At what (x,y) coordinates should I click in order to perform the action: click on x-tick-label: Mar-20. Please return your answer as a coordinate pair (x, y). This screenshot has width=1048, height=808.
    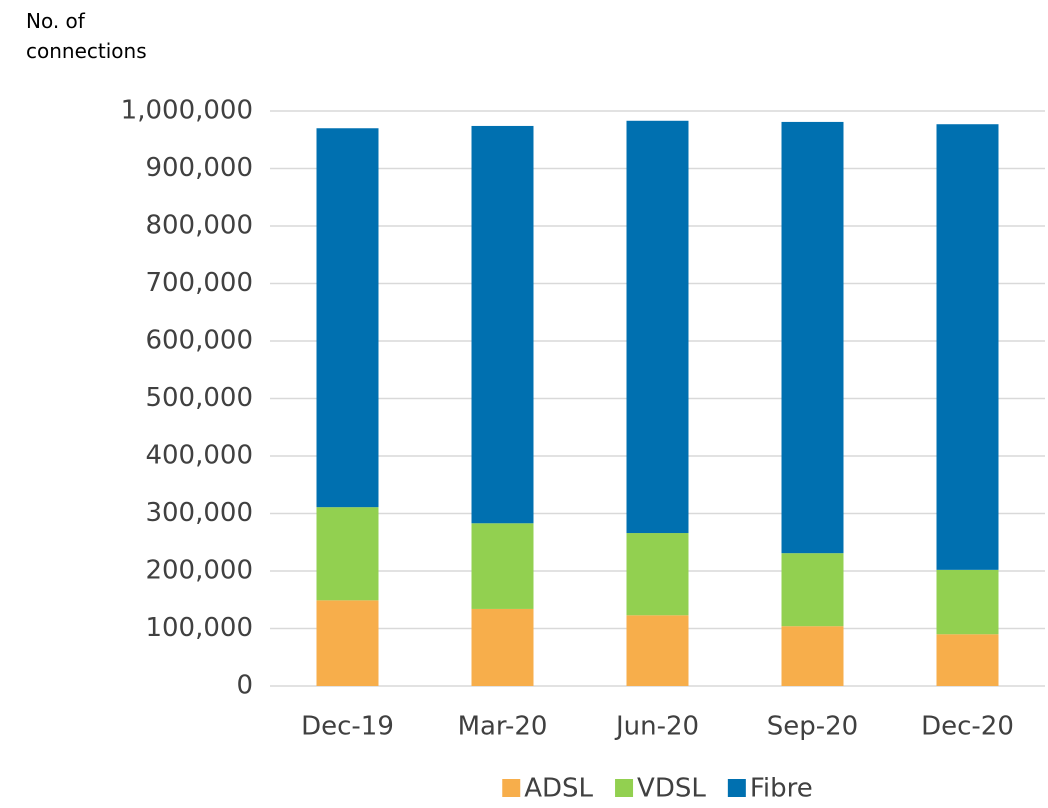
    Looking at the image, I should click on (503, 727).